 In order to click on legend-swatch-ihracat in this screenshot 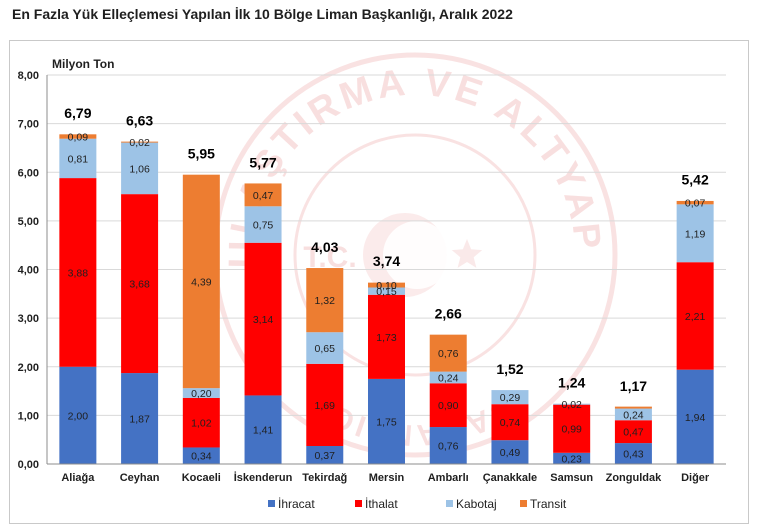, I will do `click(271, 503)`.